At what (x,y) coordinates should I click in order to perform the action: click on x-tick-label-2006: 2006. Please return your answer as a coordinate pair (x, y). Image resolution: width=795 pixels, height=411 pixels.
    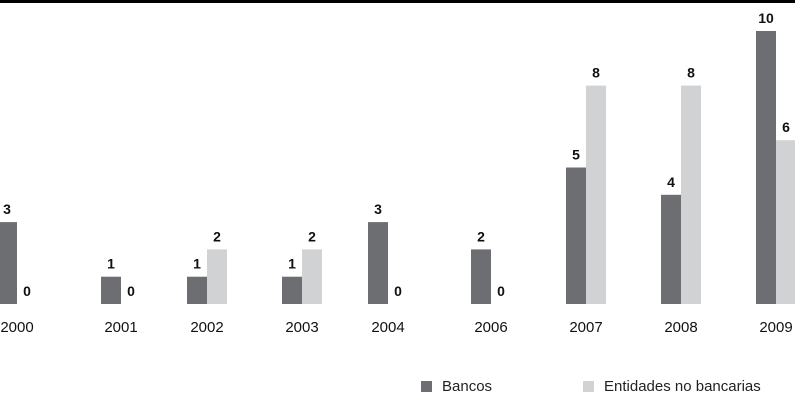
    Looking at the image, I should click on (490, 327).